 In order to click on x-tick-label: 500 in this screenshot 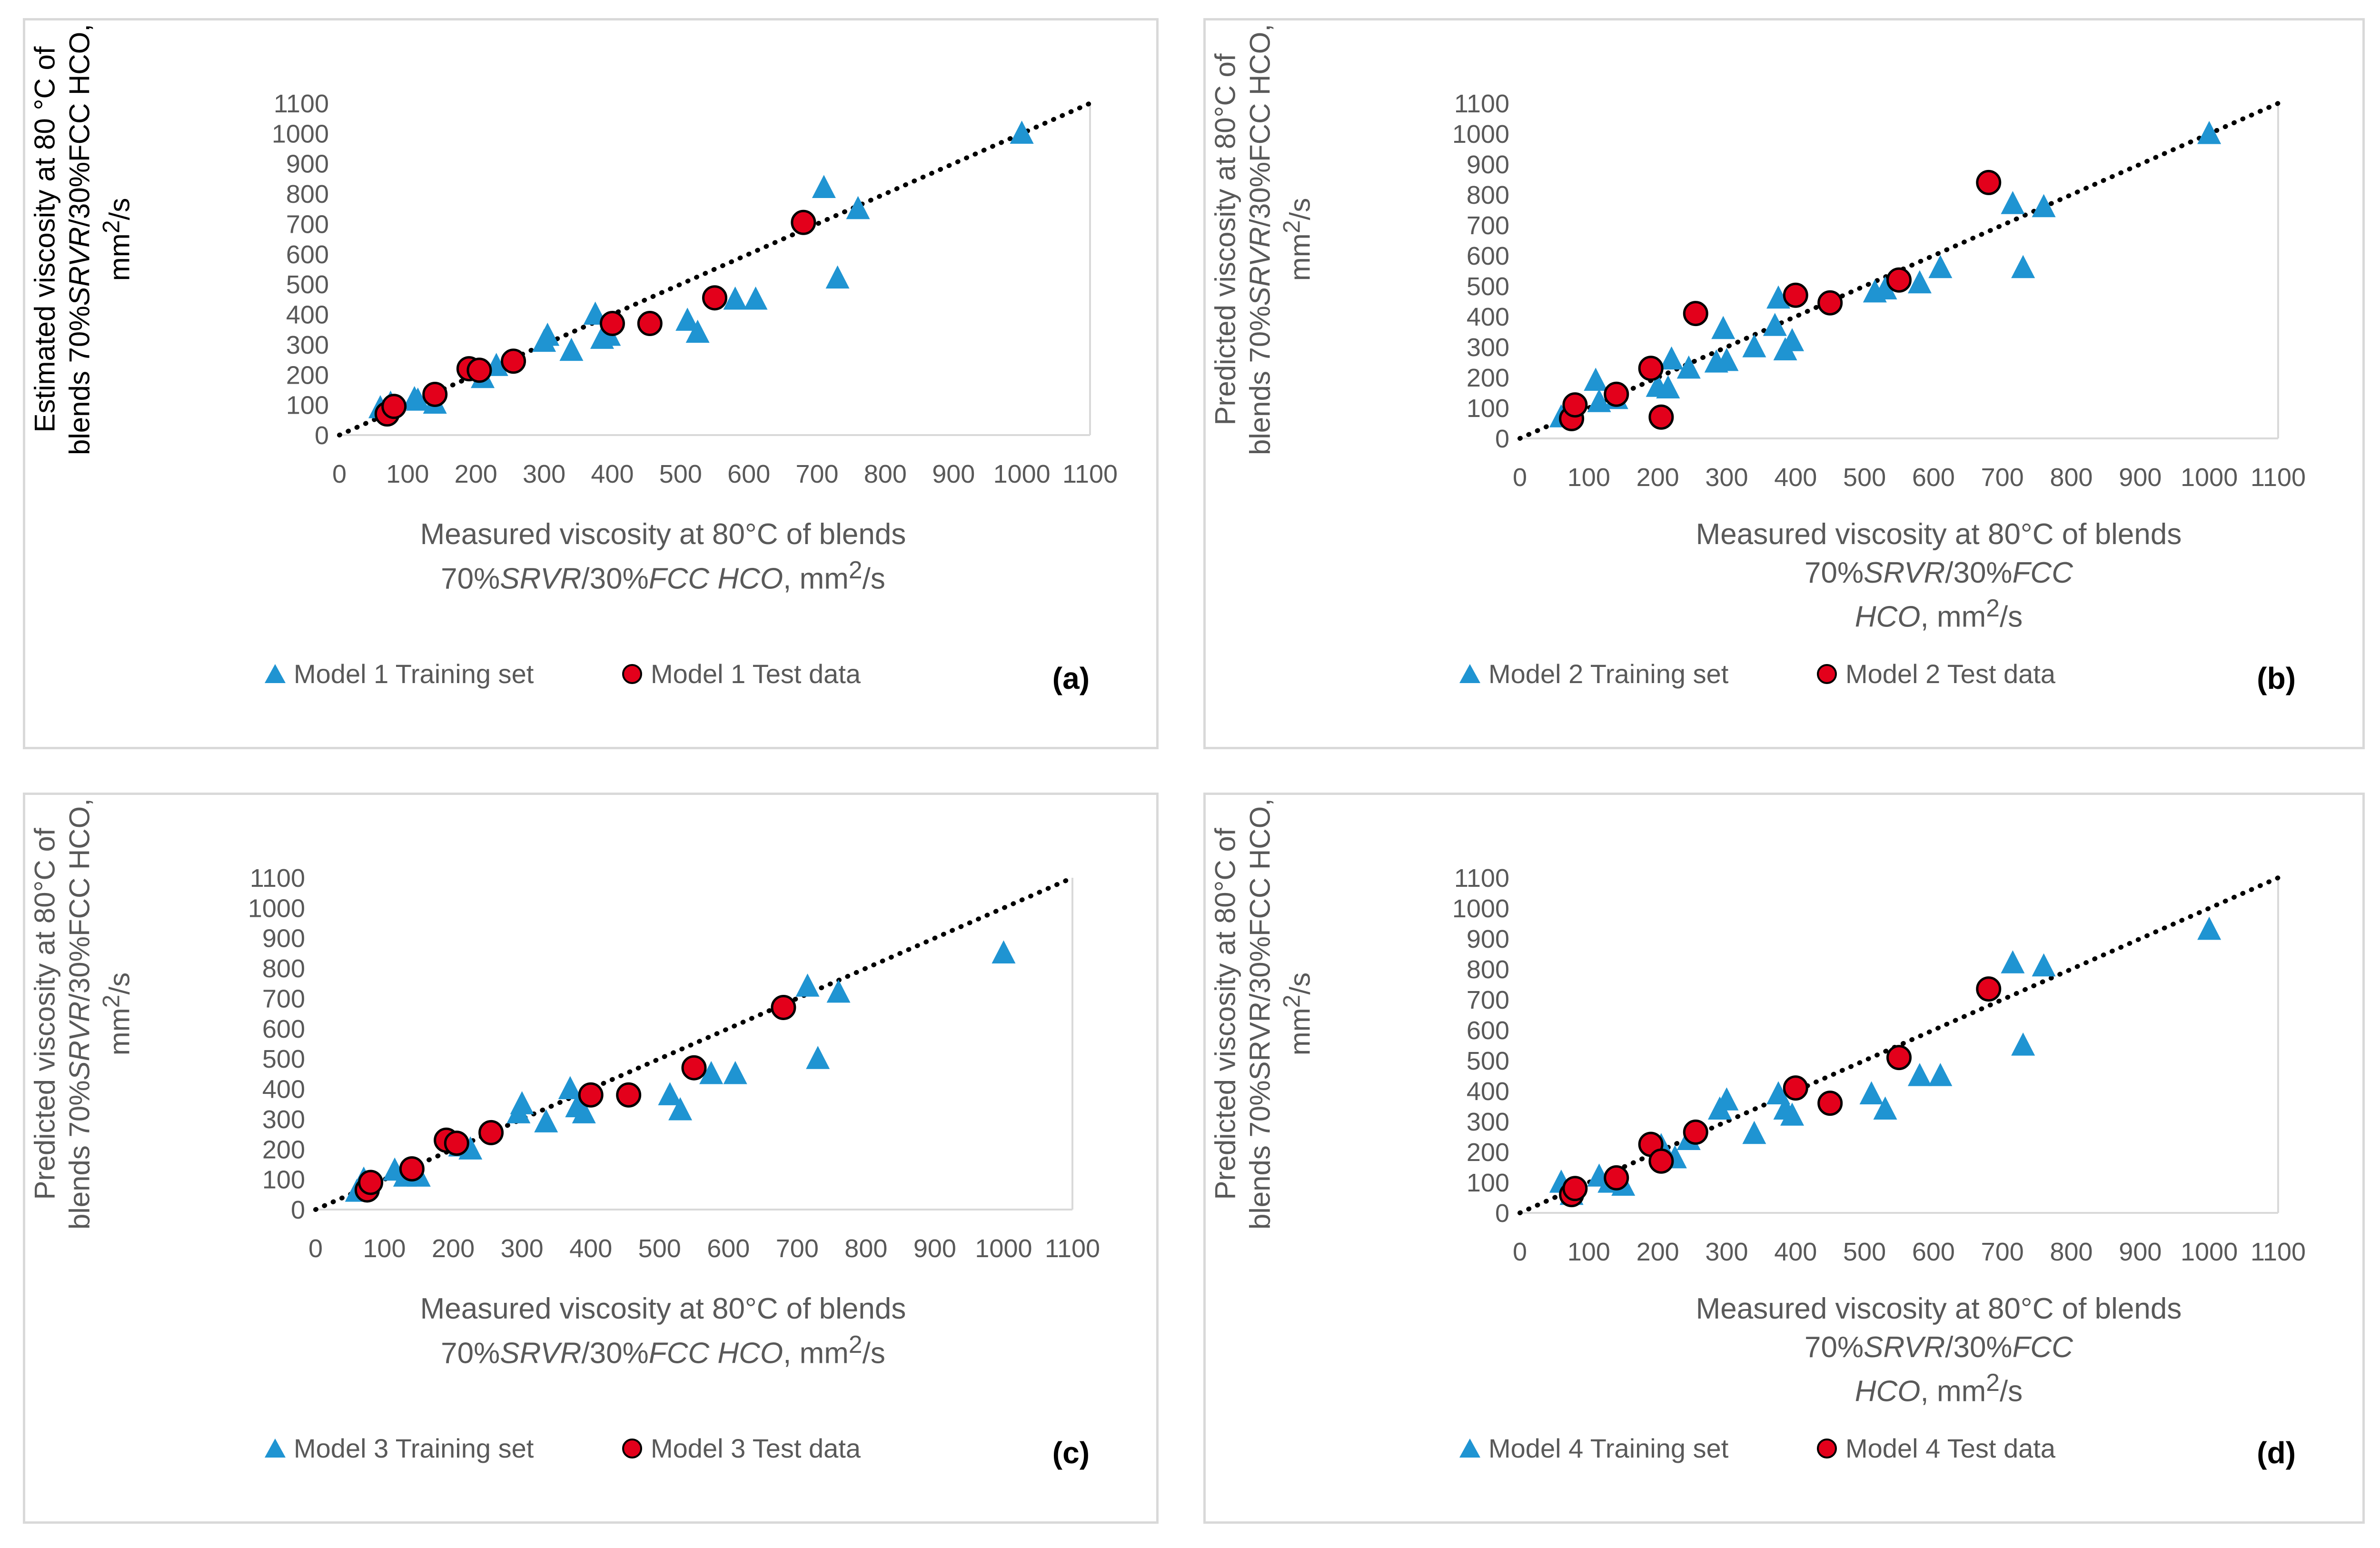, I will do `click(680, 474)`.